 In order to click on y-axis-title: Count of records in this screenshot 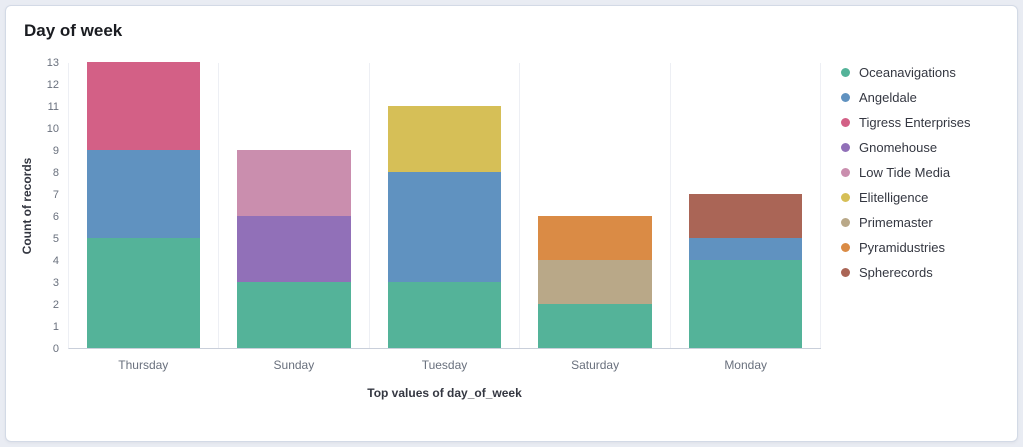, I will do `click(27, 206)`.